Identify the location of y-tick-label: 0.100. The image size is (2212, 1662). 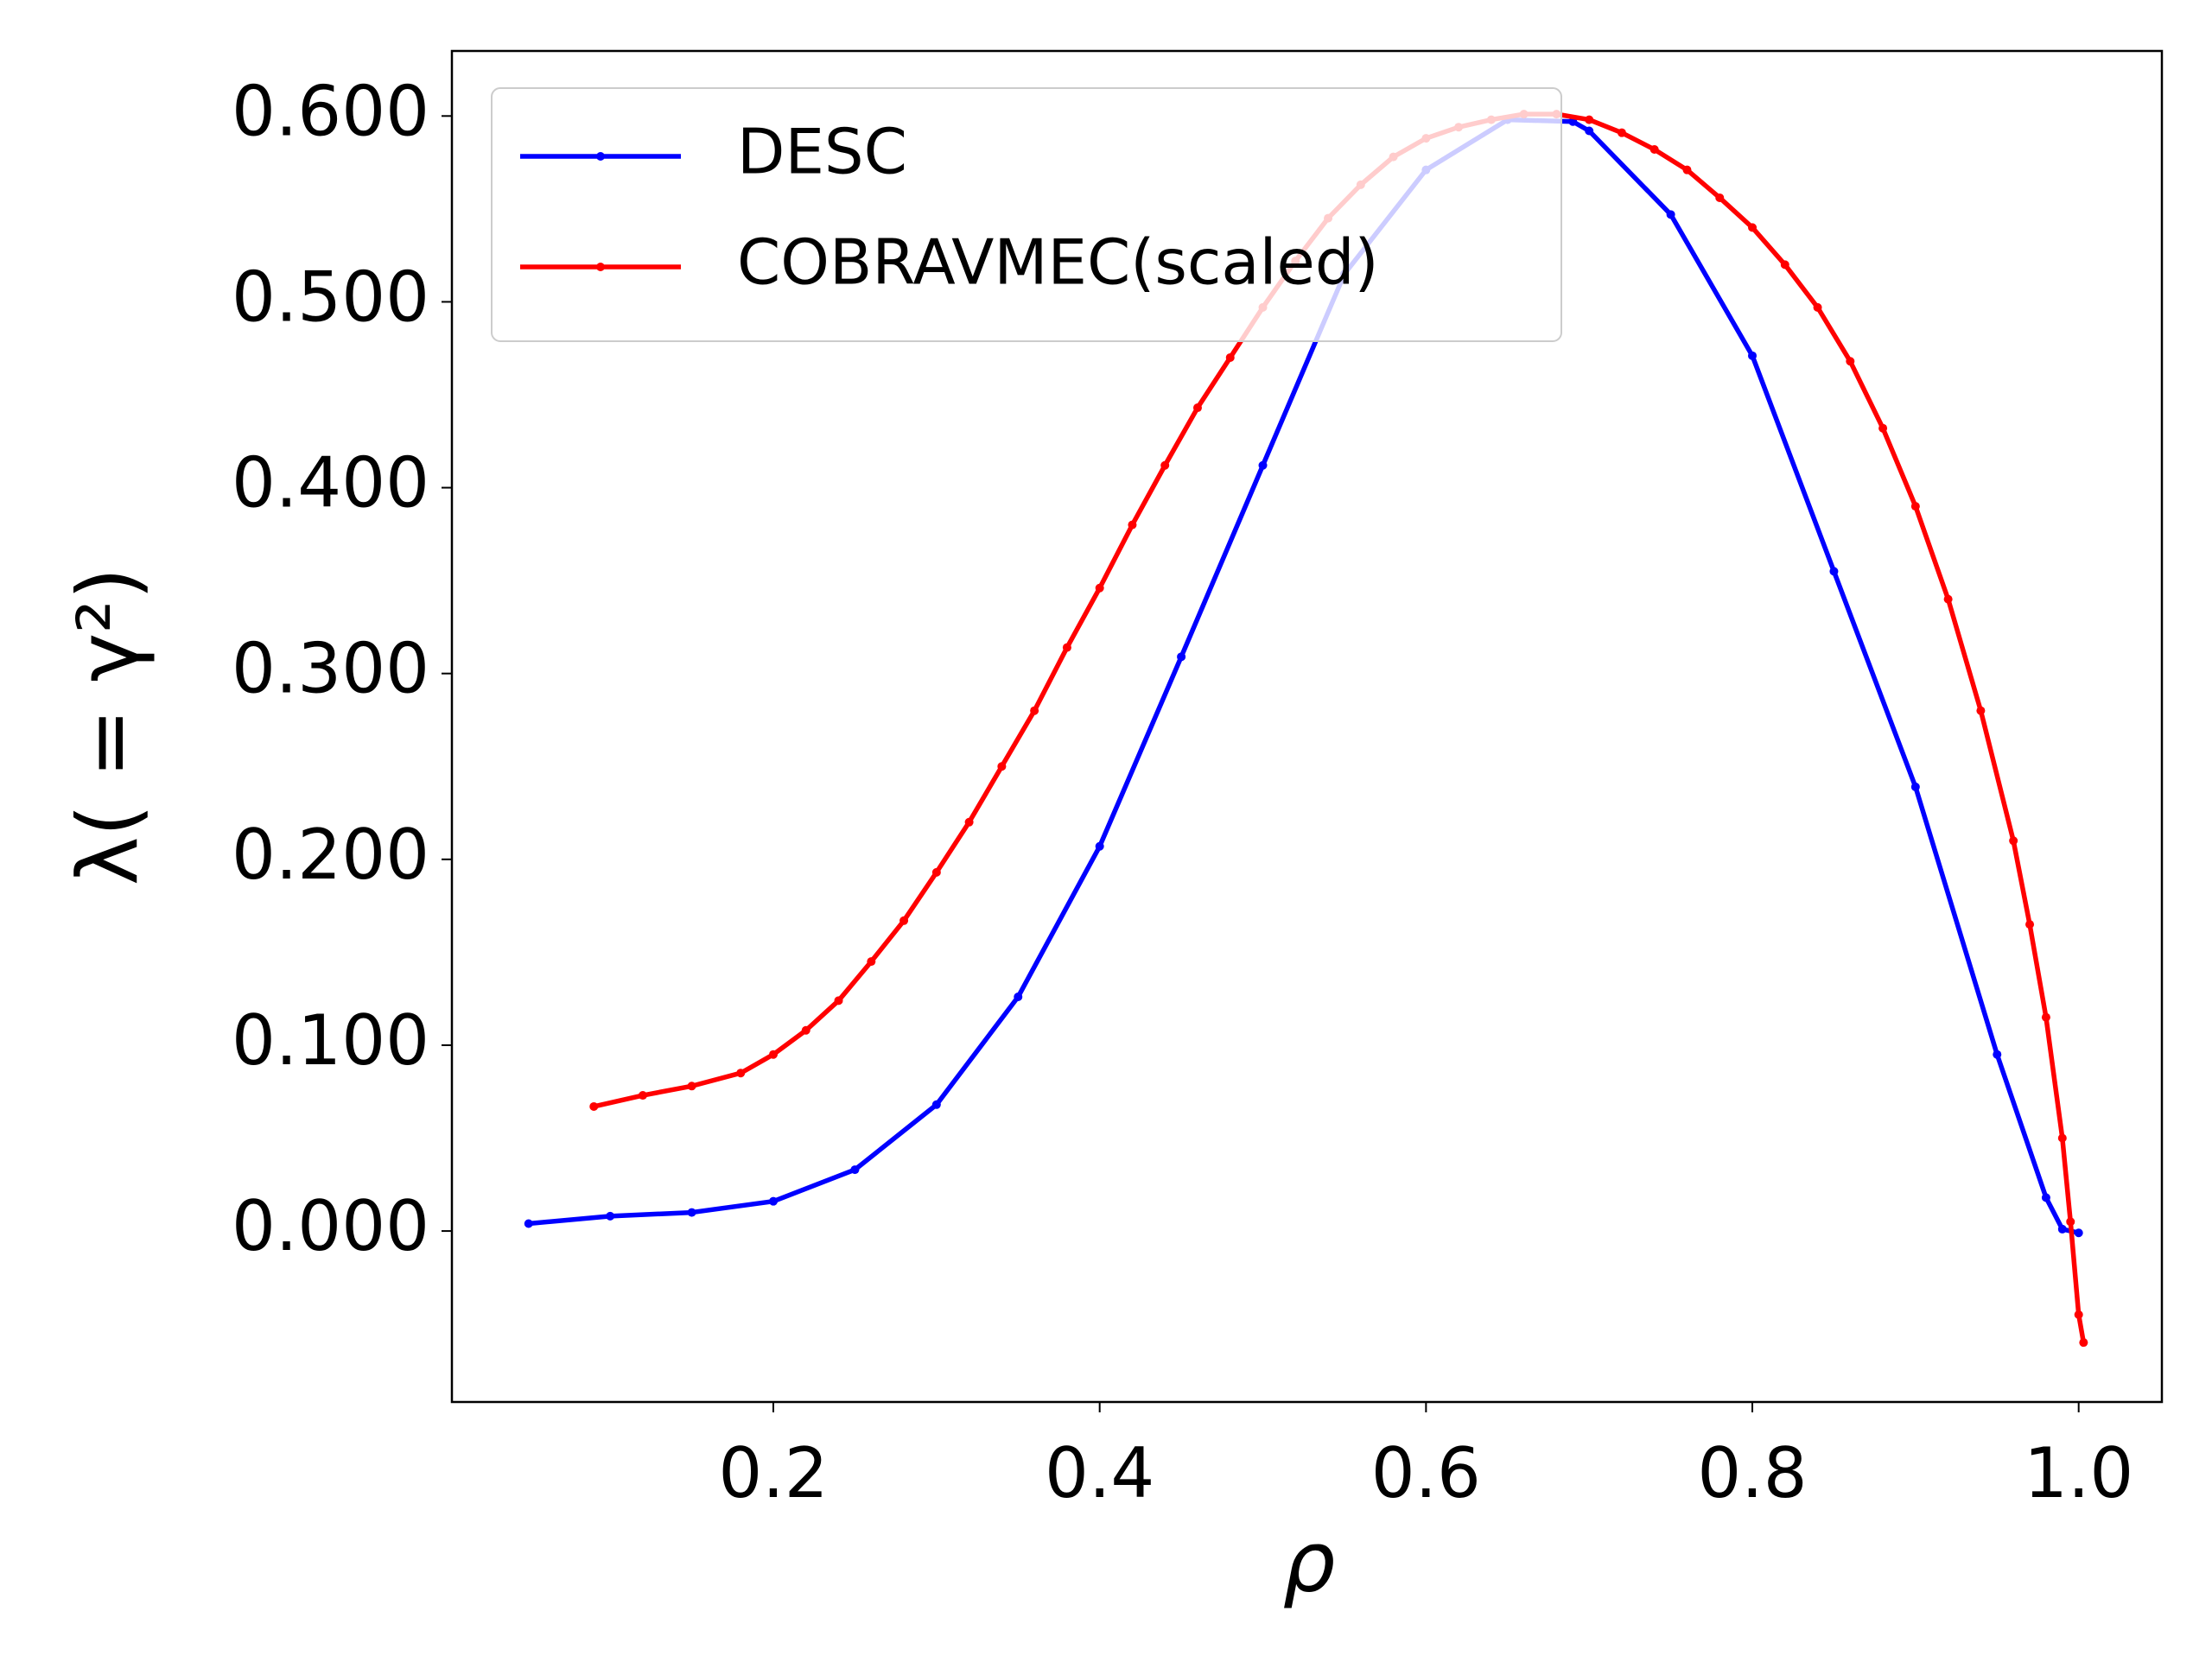
(330, 1040).